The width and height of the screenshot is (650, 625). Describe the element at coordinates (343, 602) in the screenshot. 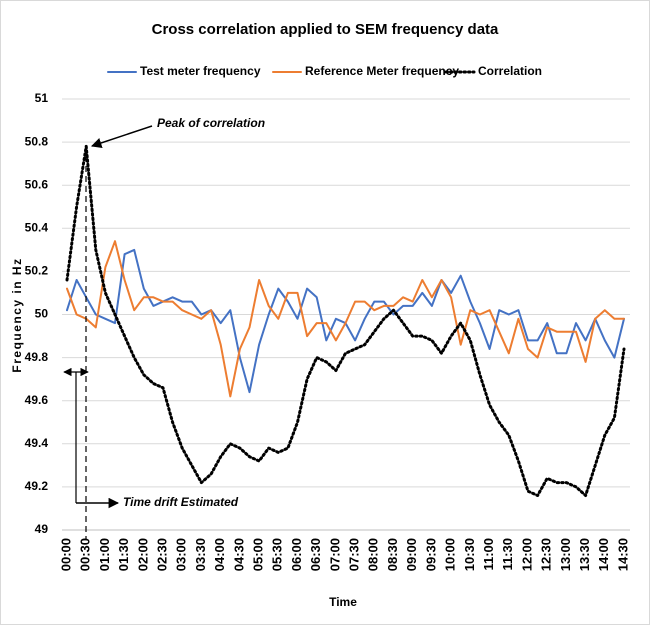

I see `x-axis-title: Time` at that location.